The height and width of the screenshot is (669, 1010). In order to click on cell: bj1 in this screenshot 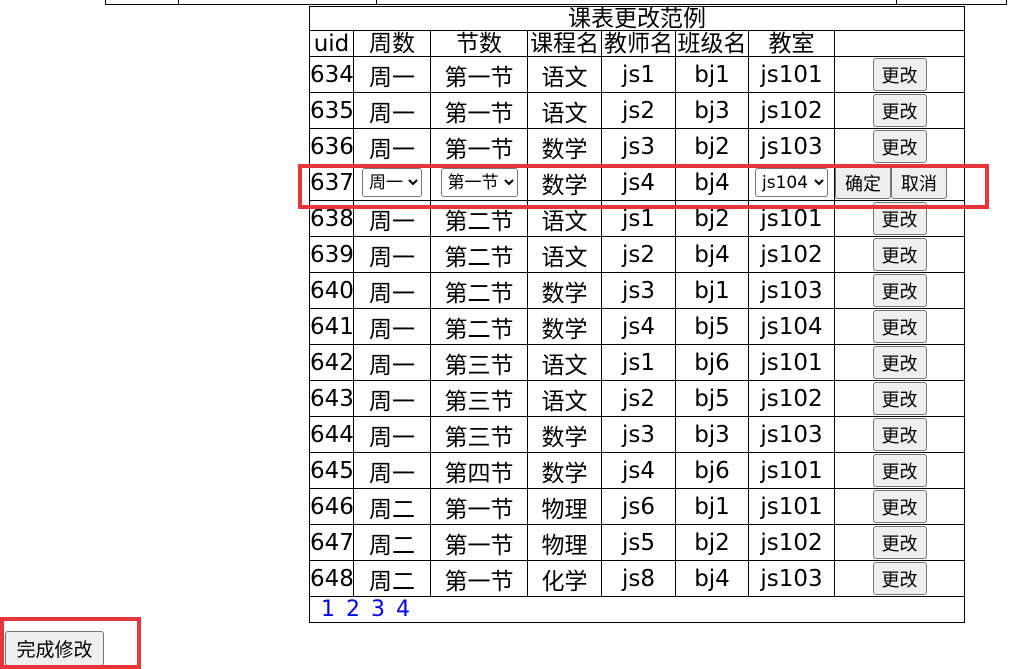, I will do `click(712, 290)`.